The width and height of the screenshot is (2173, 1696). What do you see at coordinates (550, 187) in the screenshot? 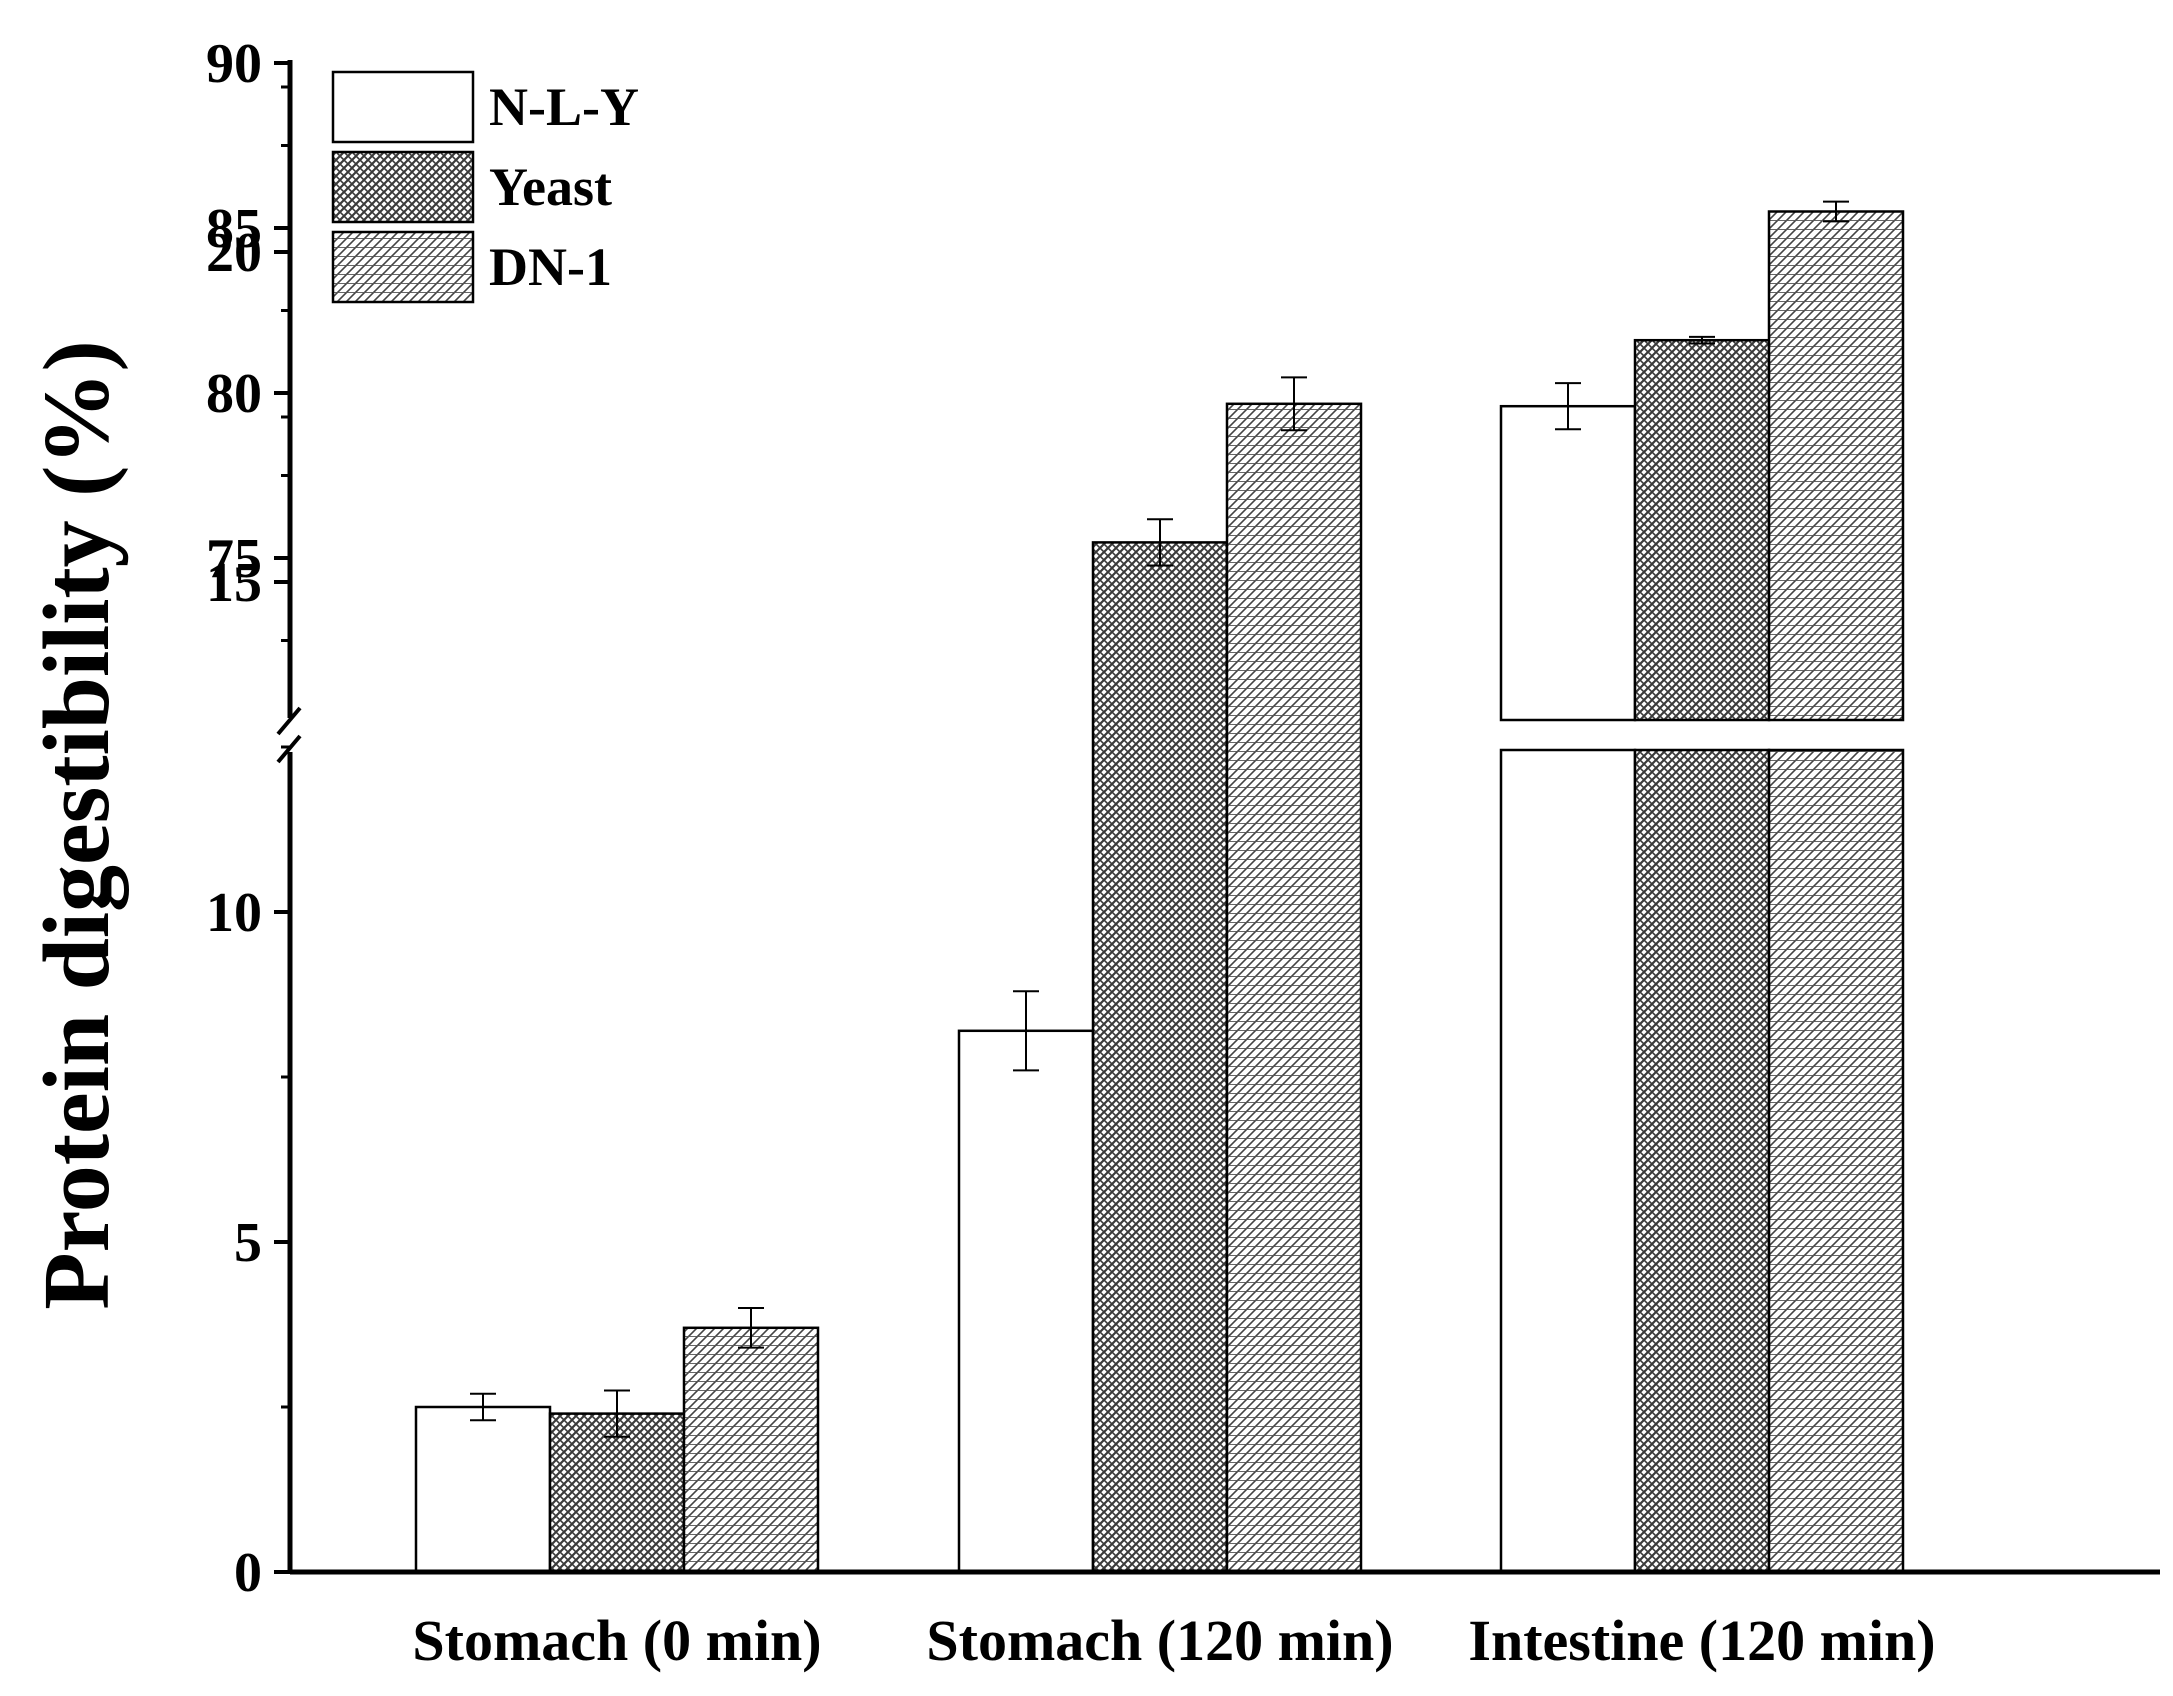
I see `legend-label-yeast: Yeast` at bounding box center [550, 187].